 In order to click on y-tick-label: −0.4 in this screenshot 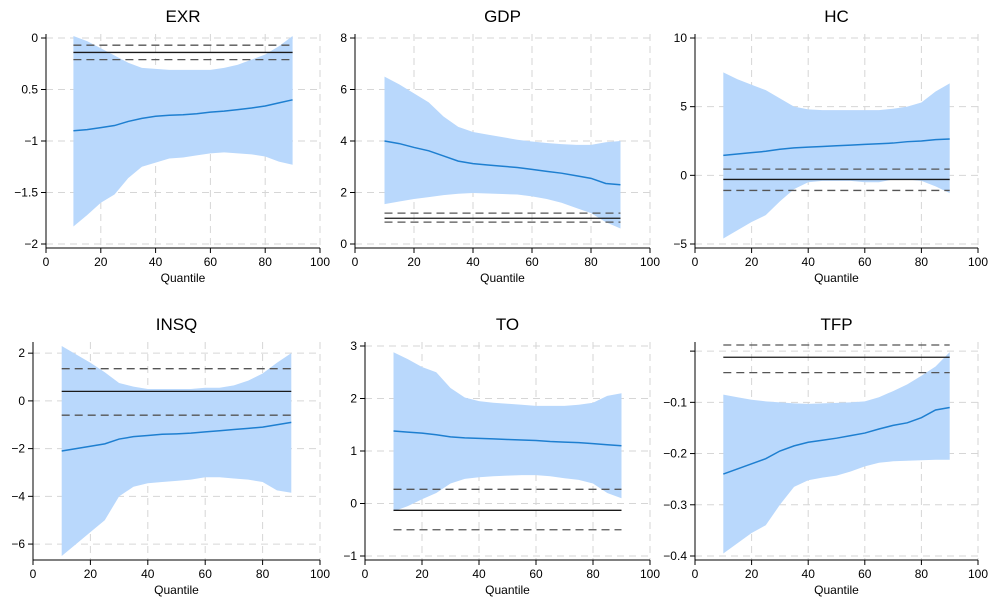, I will do `click(675, 556)`.